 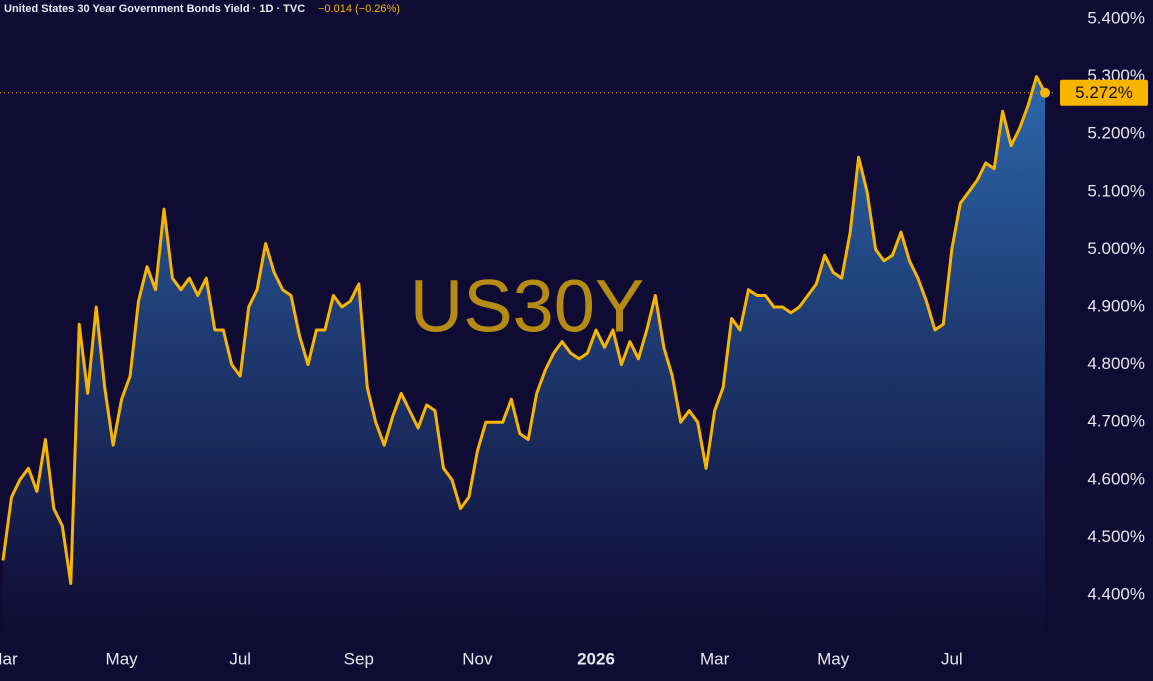 I want to click on x-tick-label: Nov, so click(x=477, y=658).